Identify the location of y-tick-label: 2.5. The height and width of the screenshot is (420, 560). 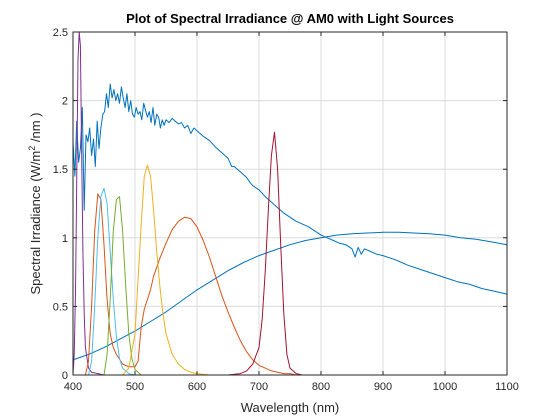
(60, 33).